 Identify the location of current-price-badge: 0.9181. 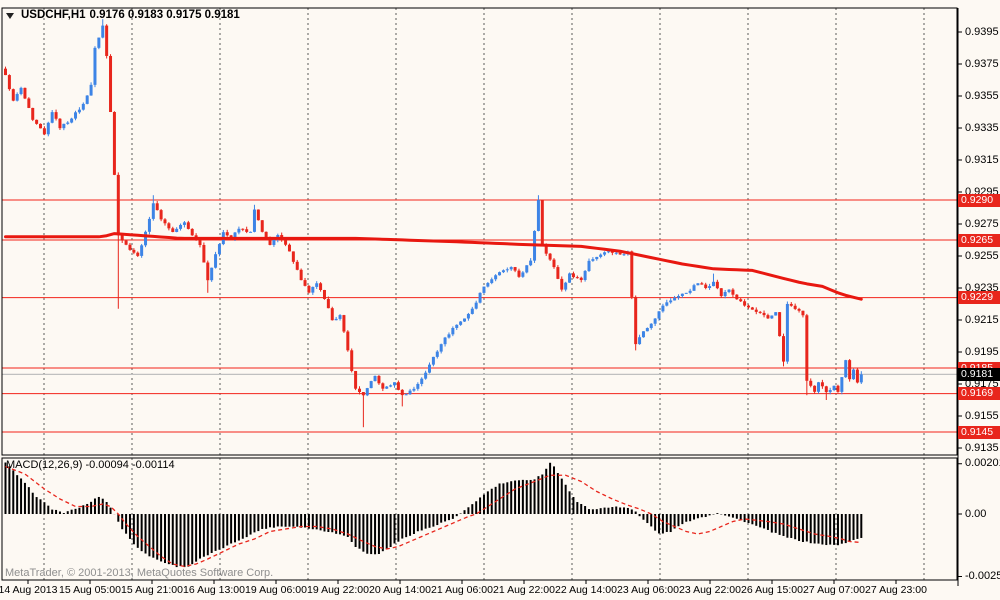
(979, 374).